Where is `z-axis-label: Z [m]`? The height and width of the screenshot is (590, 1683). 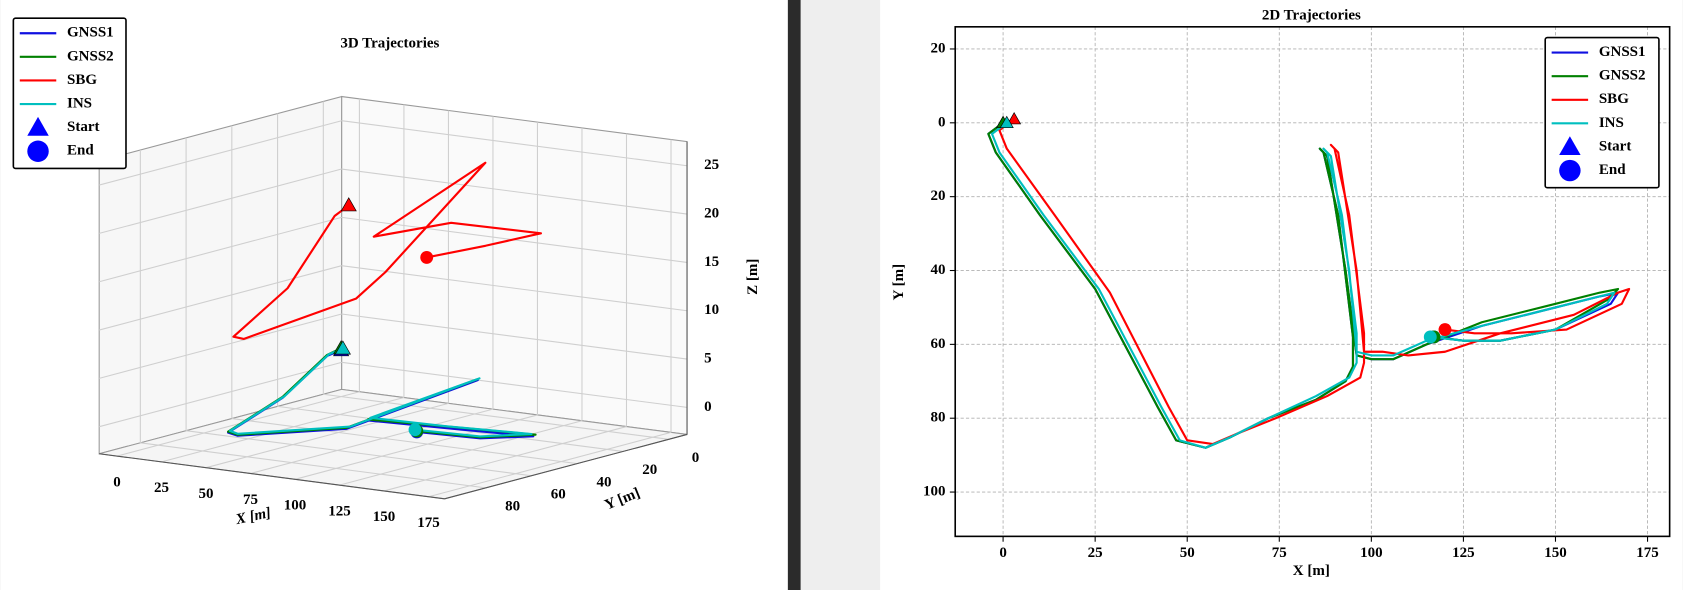 z-axis-label: Z [m] is located at coordinates (753, 277).